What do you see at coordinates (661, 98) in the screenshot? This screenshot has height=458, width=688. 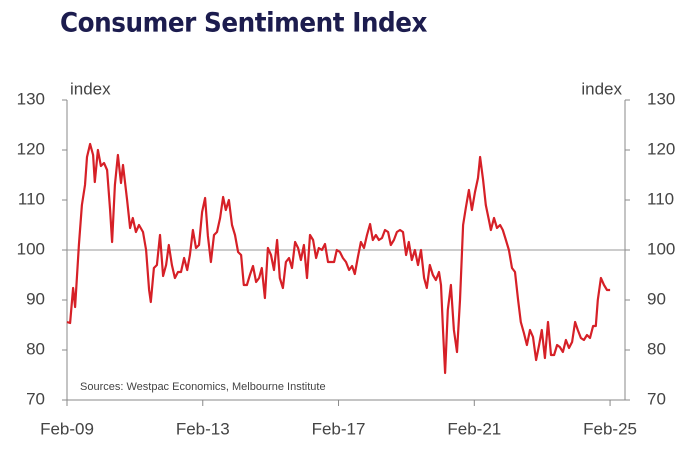 I see `y2-tick-label: 130` at bounding box center [661, 98].